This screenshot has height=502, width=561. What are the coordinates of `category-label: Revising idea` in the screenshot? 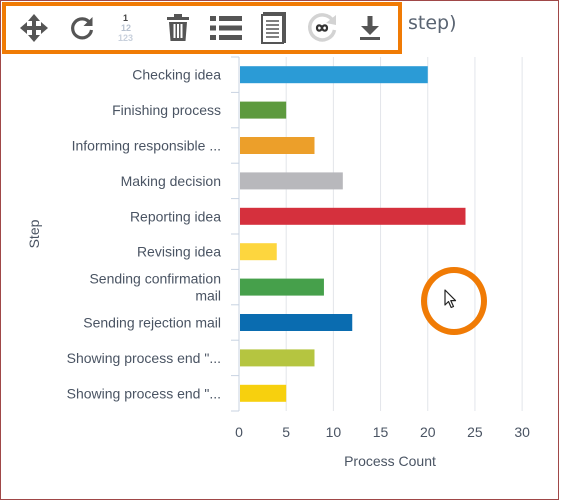 It's located at (179, 252).